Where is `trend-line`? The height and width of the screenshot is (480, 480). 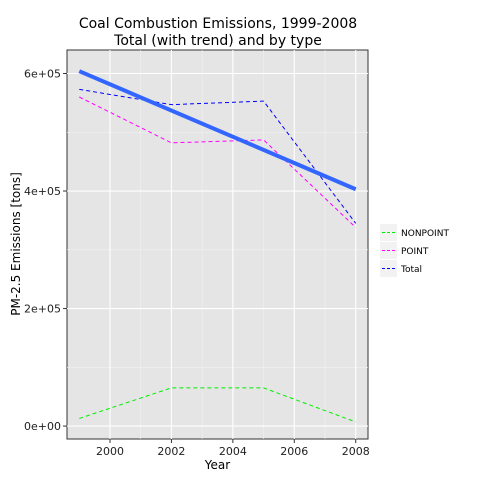 trend-line is located at coordinates (217, 130).